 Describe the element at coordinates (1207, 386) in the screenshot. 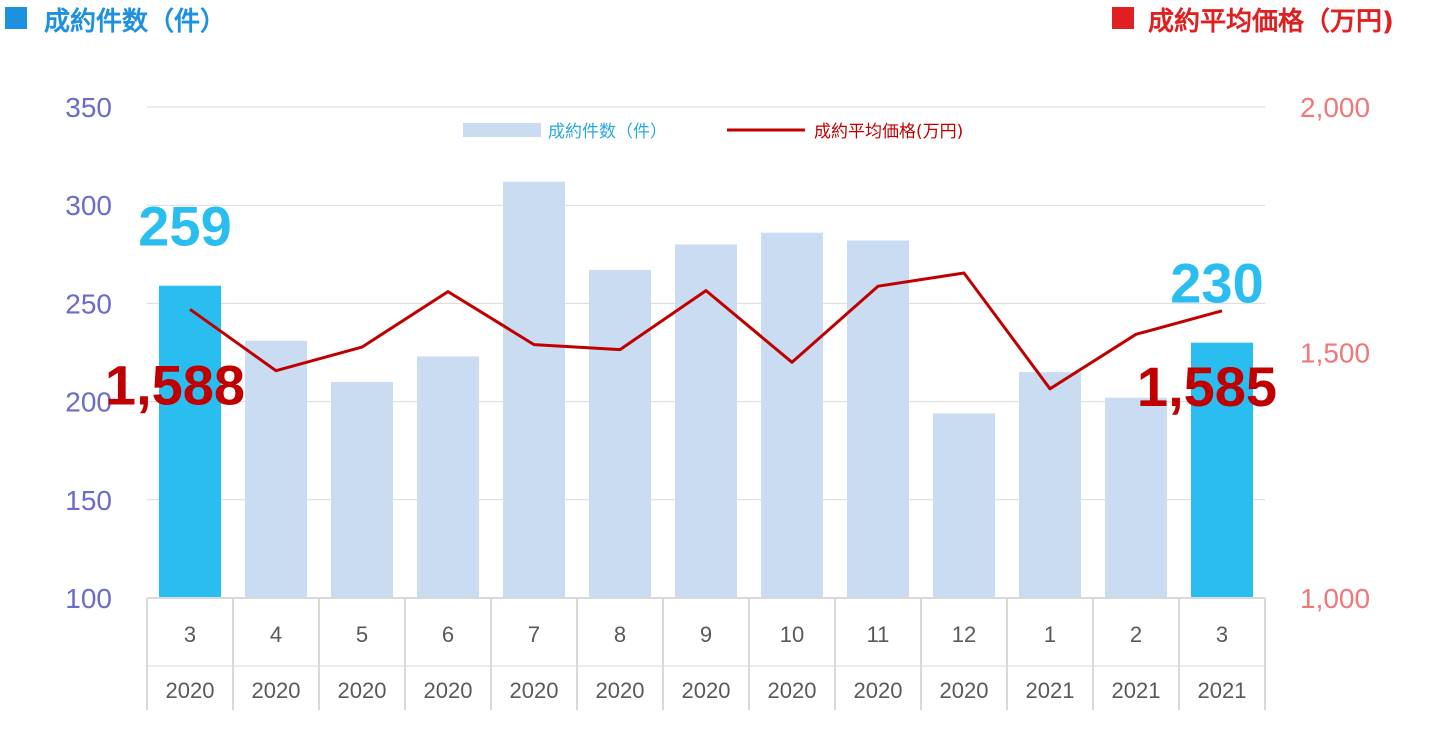

I see `price-data-label: 1,585` at that location.